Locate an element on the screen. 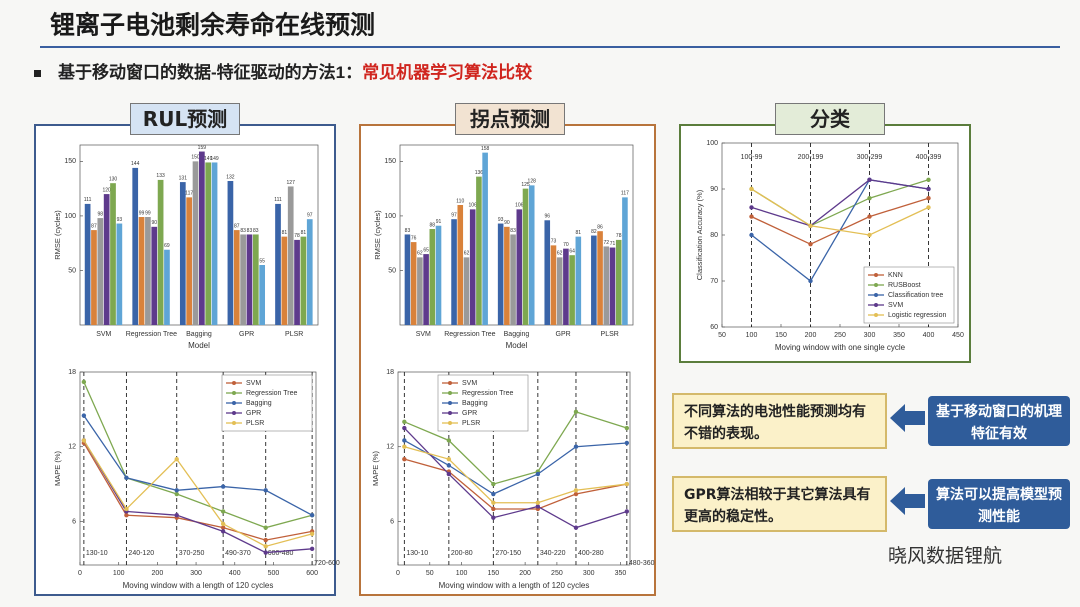 This screenshot has width=1080, height=607. bar-value-label: 98 is located at coordinates (101, 214).